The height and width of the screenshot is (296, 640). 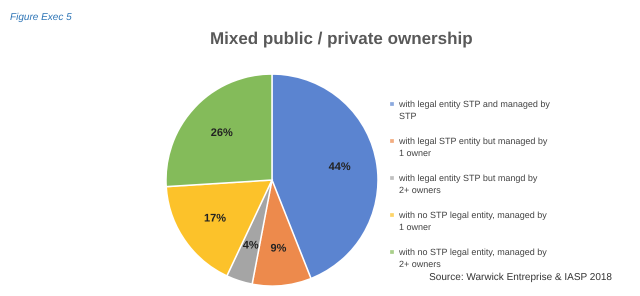 I want to click on data-label: 44%, so click(x=339, y=167).